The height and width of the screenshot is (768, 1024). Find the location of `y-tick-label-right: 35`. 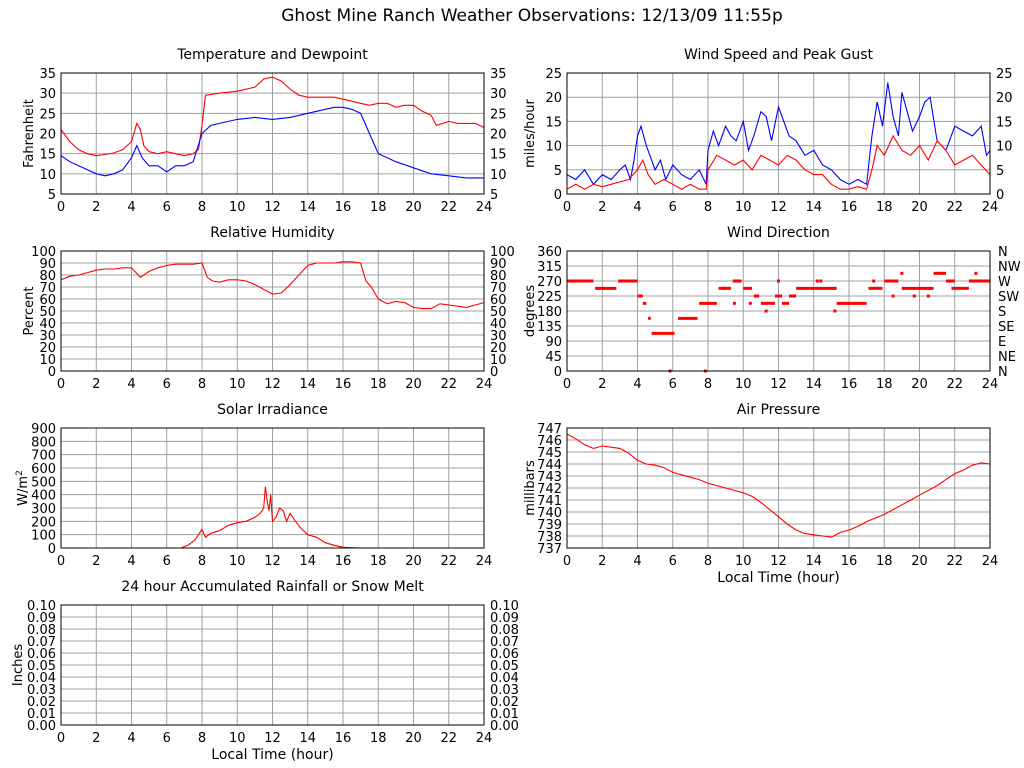

y-tick-label-right: 35 is located at coordinates (498, 74).